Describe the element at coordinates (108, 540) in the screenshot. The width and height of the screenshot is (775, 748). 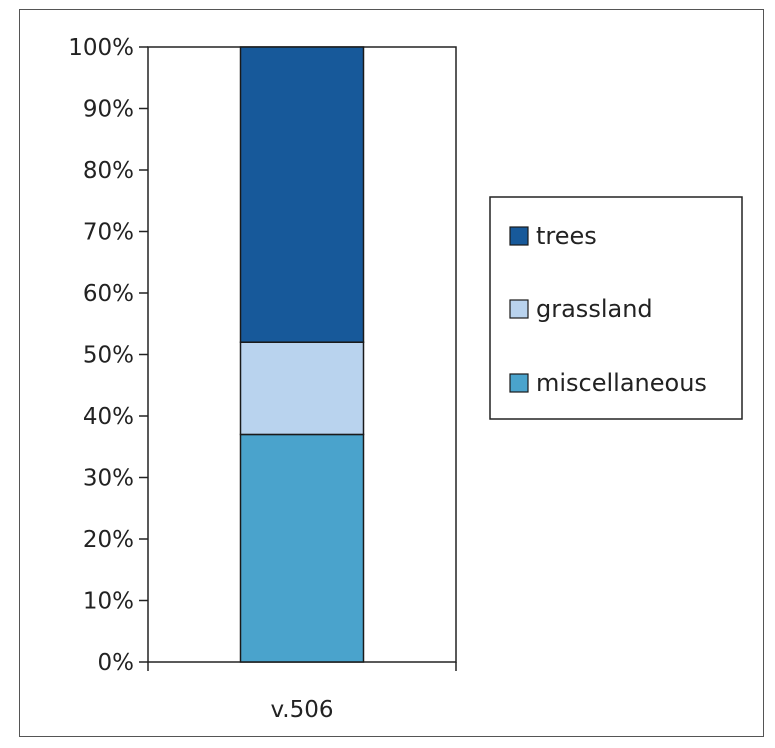
I see `y-tick-label: 20%` at that location.